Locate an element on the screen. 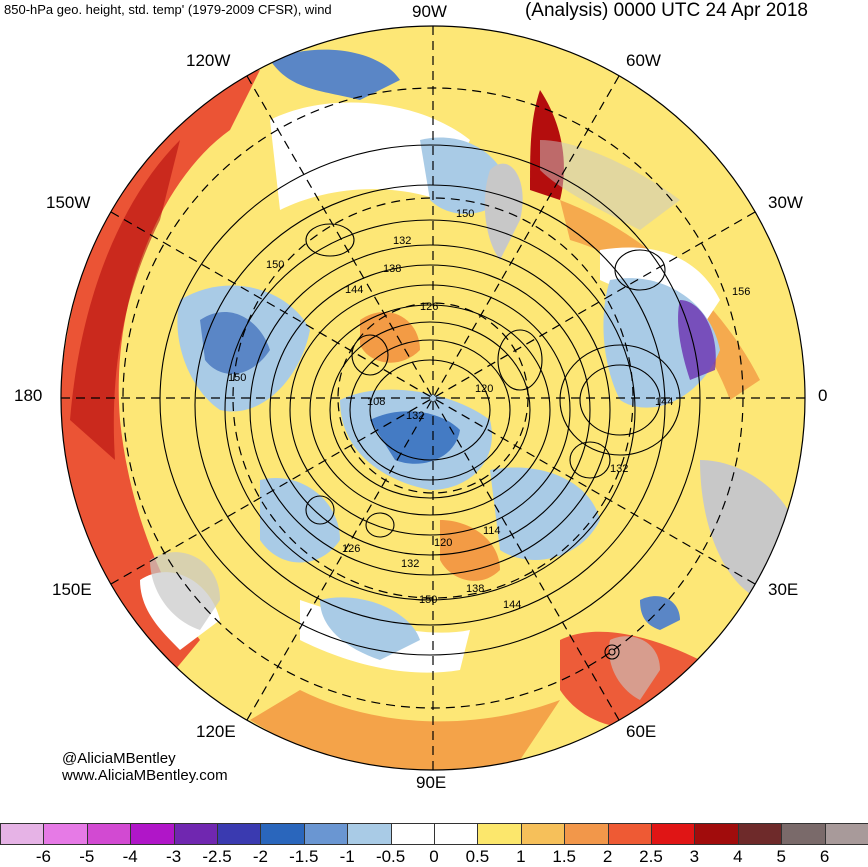 The height and width of the screenshot is (867, 868). lon-label-120w: 120W is located at coordinates (208, 60).